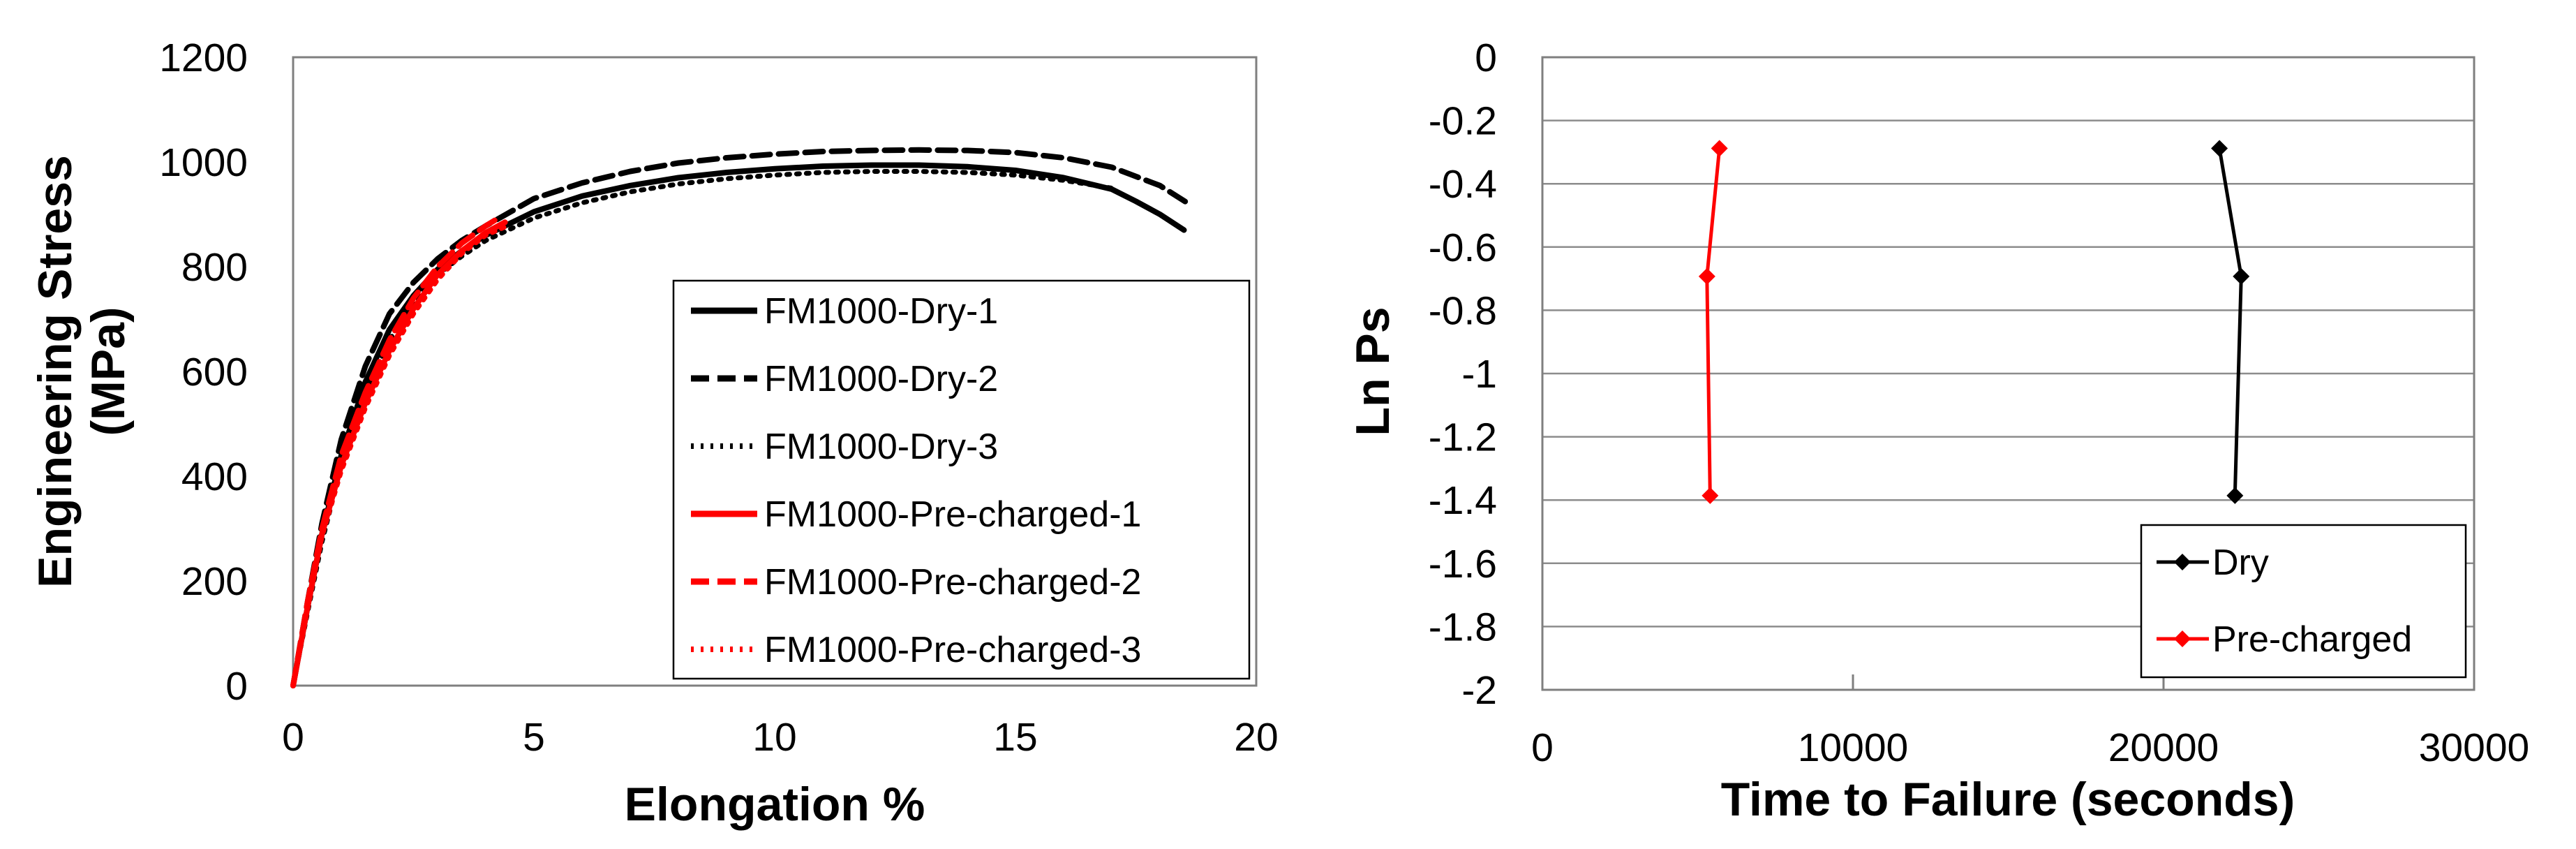 The image size is (2576, 849). Describe the element at coordinates (1463, 248) in the screenshot. I see `y-tick-label-right: -0.6` at that location.